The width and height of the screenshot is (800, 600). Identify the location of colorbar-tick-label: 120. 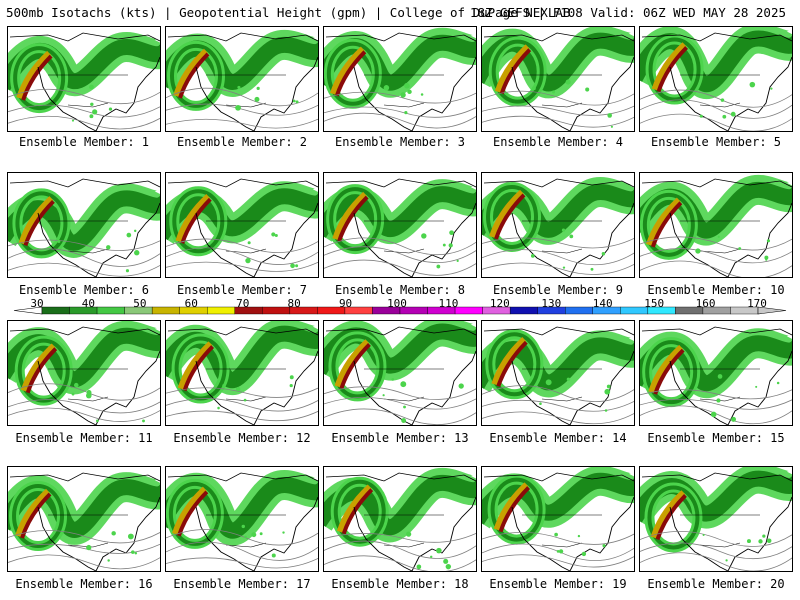
(499, 303).